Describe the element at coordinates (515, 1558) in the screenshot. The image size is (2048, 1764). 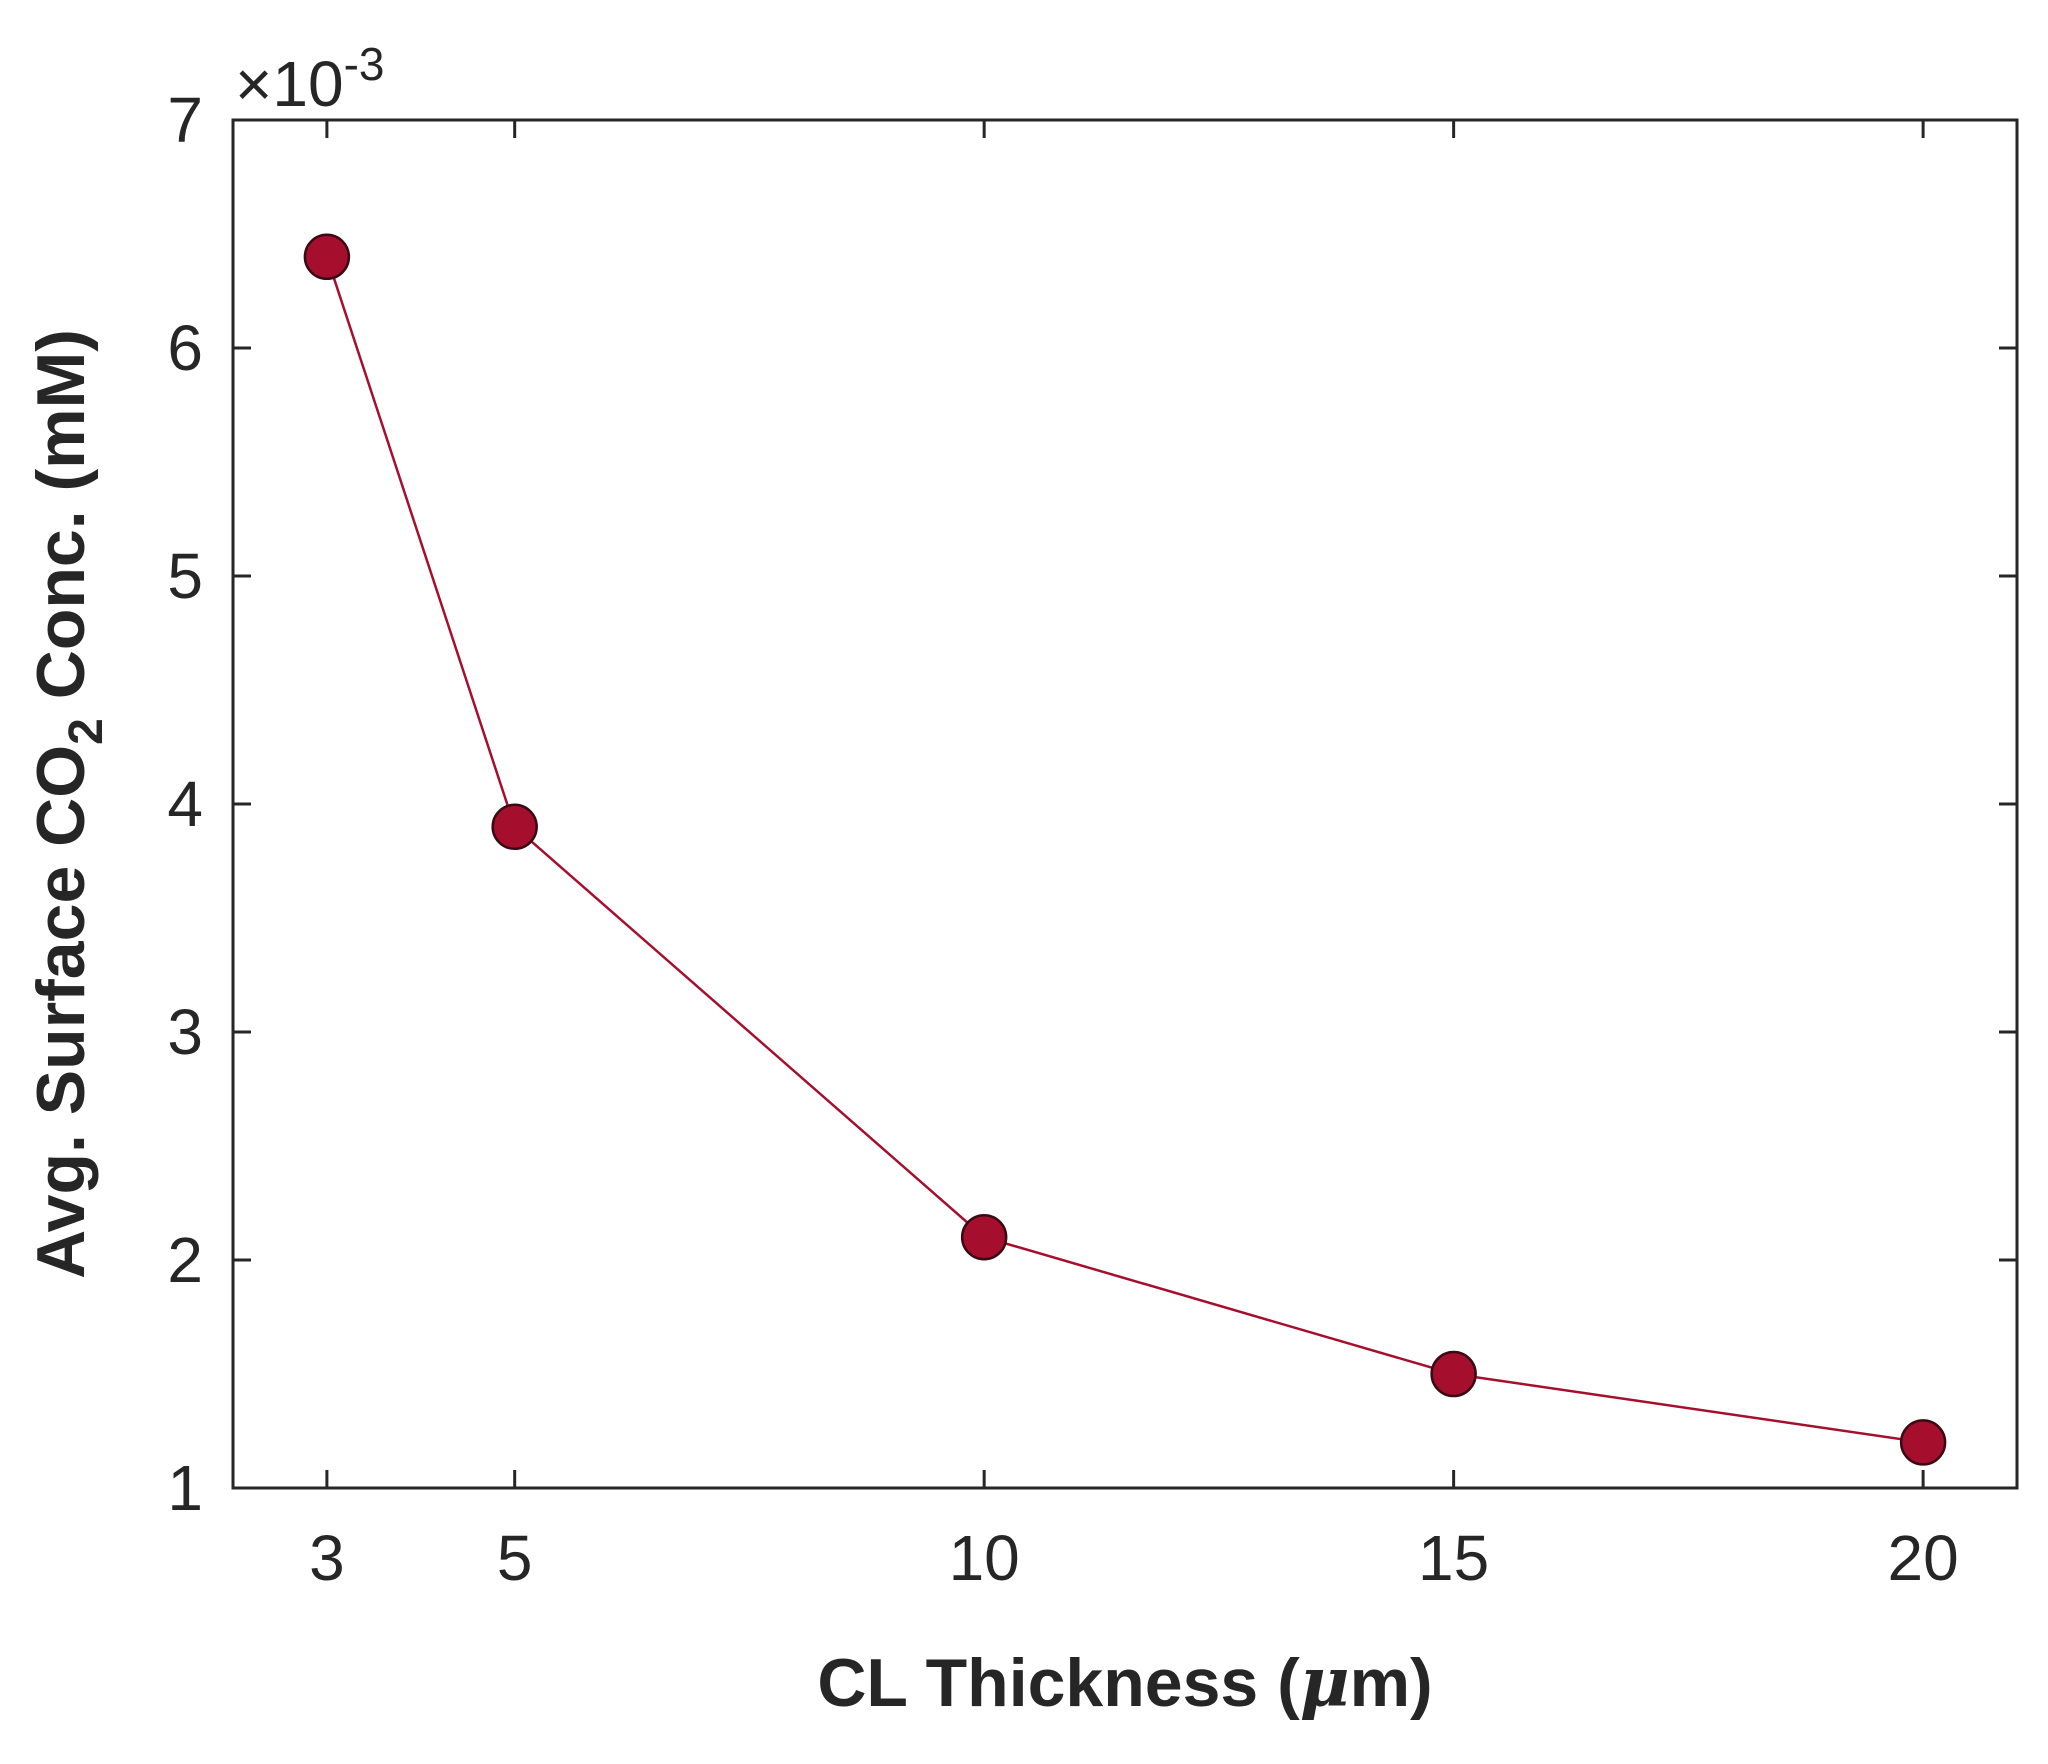
I see `x-tick-label: 5` at that location.